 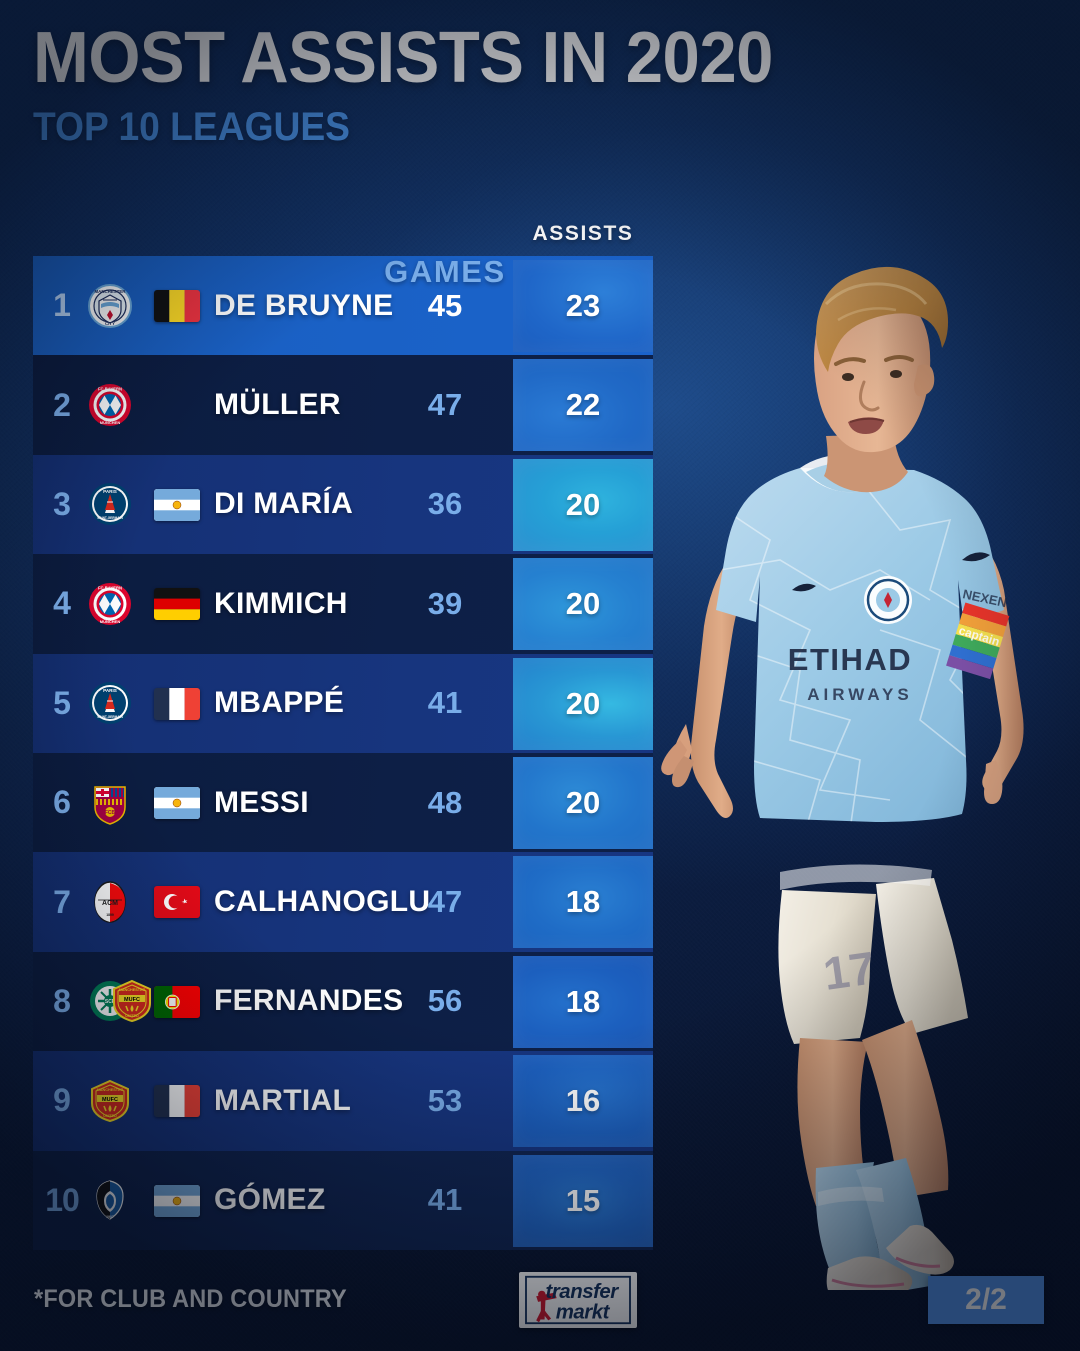 I want to click on transfermarkt-logo-svg: transfer markt, so click(x=578, y=1300).